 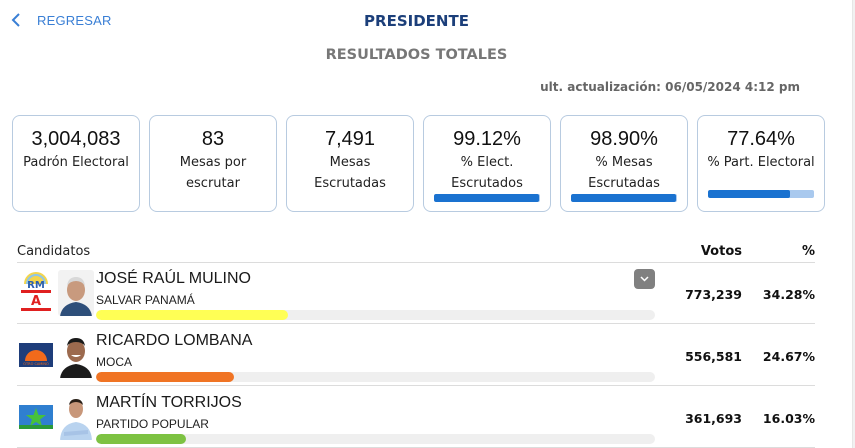 I want to click on candidate-votes: 361,693, so click(x=713, y=418).